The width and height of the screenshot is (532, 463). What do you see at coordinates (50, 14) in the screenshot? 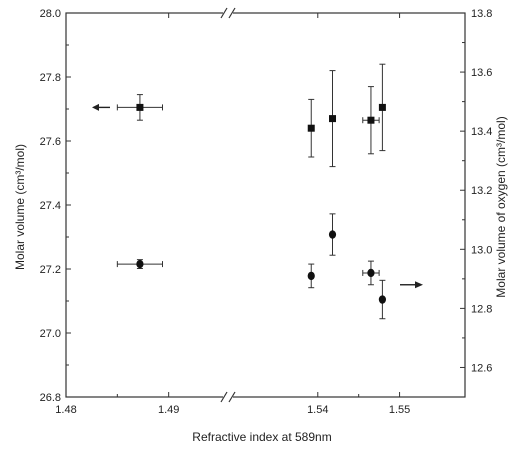
I see `y-left-tick-label: 28.0` at bounding box center [50, 14].